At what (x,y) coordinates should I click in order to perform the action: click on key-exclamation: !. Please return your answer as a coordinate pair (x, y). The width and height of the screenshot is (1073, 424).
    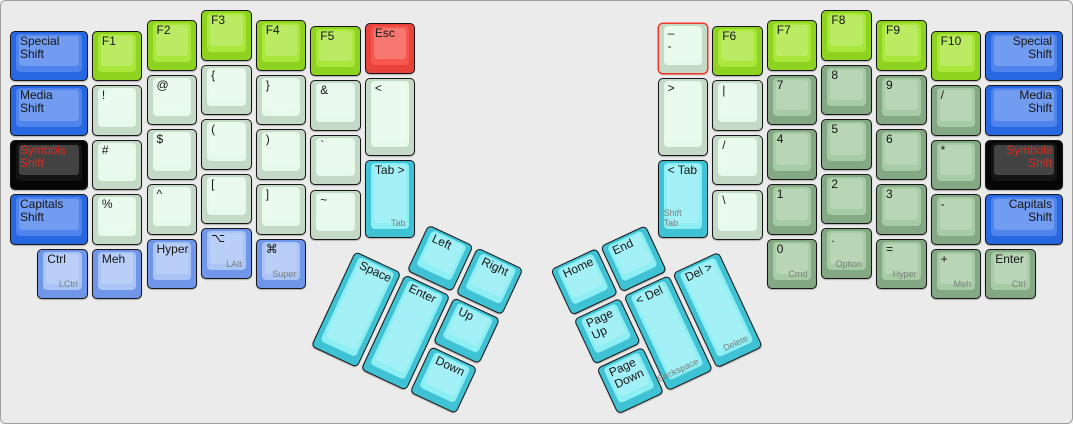
    Looking at the image, I should click on (117, 110).